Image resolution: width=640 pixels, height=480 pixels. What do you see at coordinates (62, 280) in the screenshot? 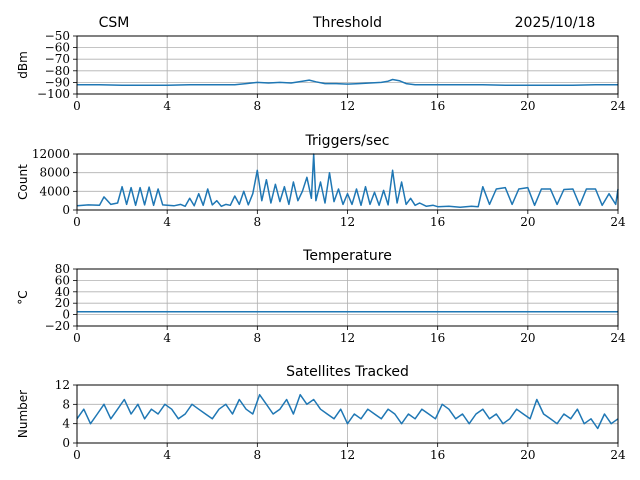
I see `y-tick-label: 60` at bounding box center [62, 280].